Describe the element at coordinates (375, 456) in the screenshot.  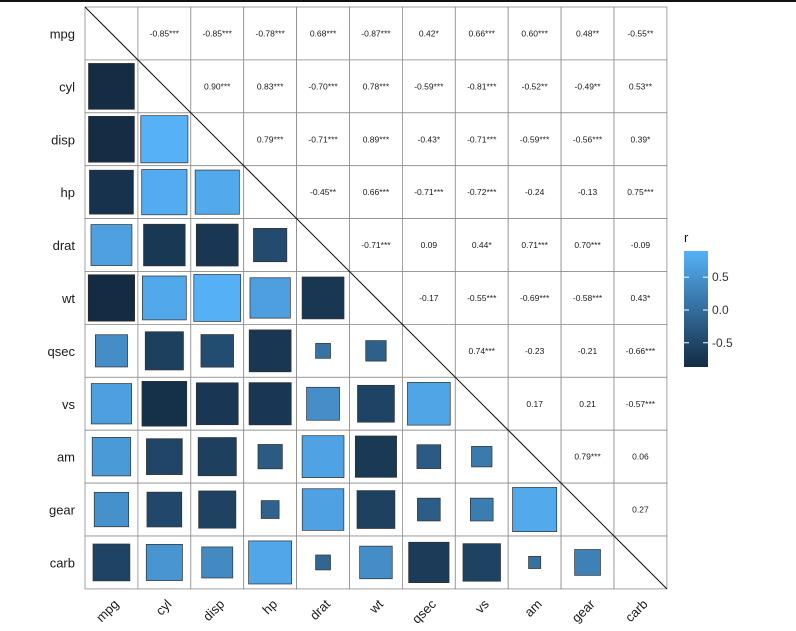
I see `correlation-square-am-wt` at that location.